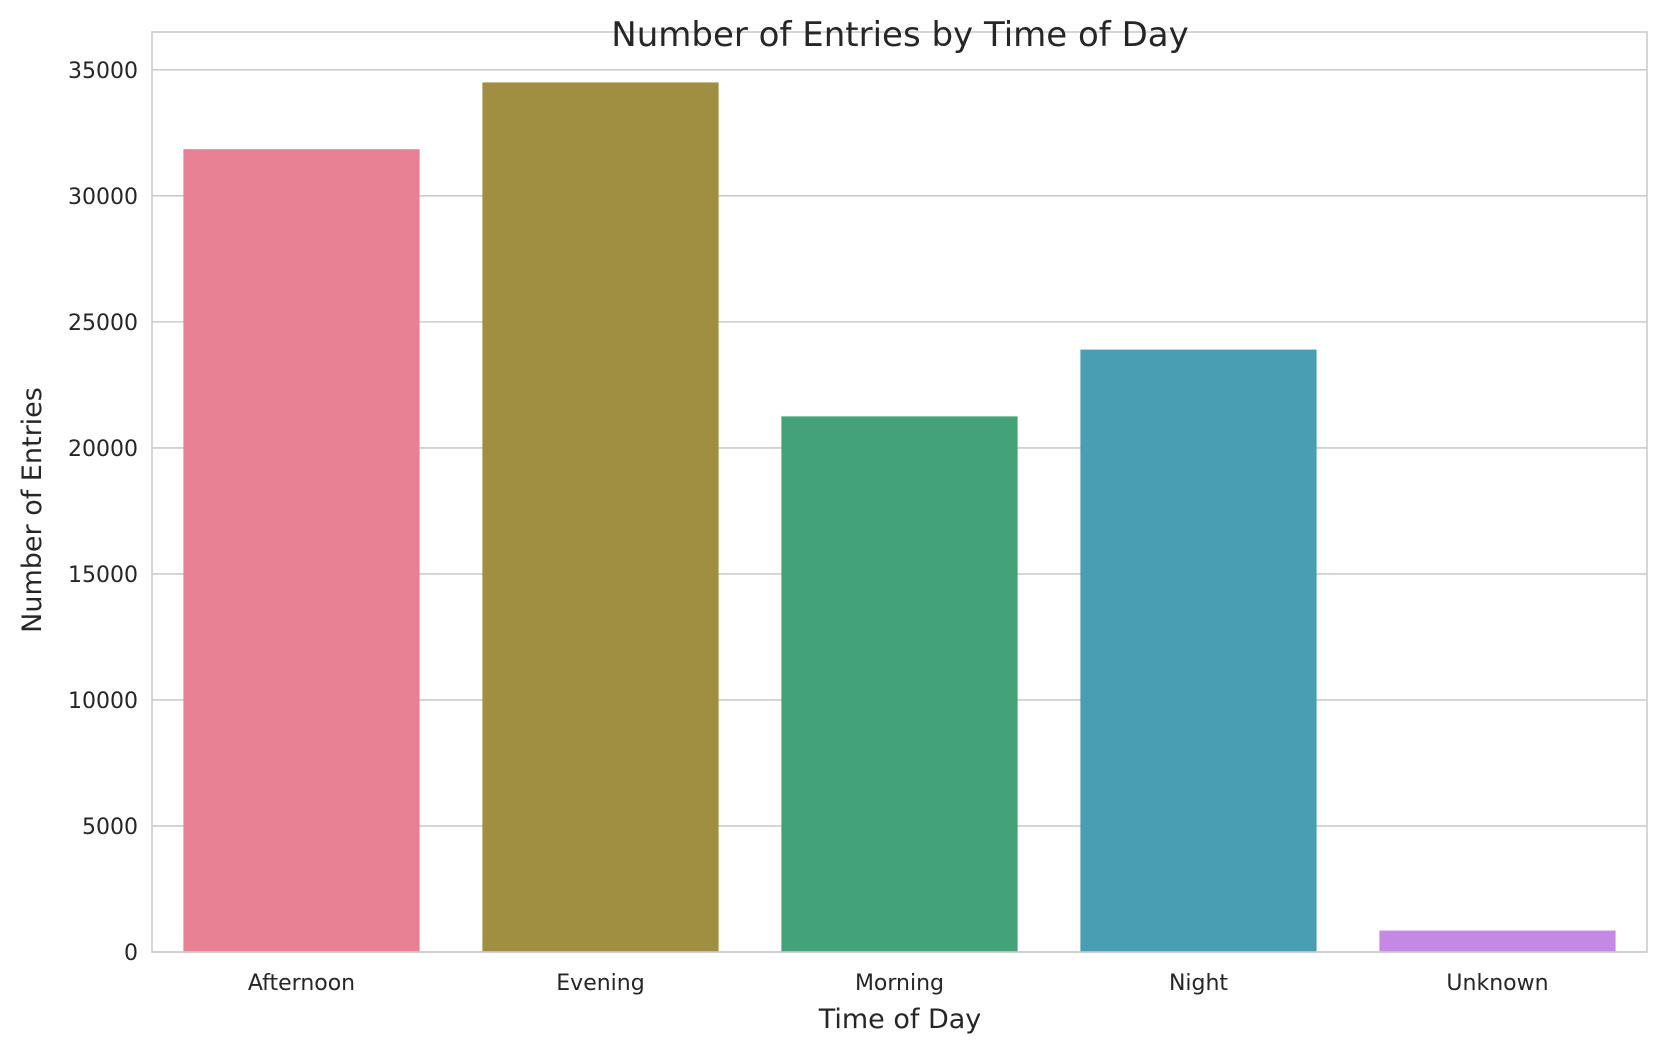  Describe the element at coordinates (103, 449) in the screenshot. I see `y-tick-label-4: 20000` at that location.